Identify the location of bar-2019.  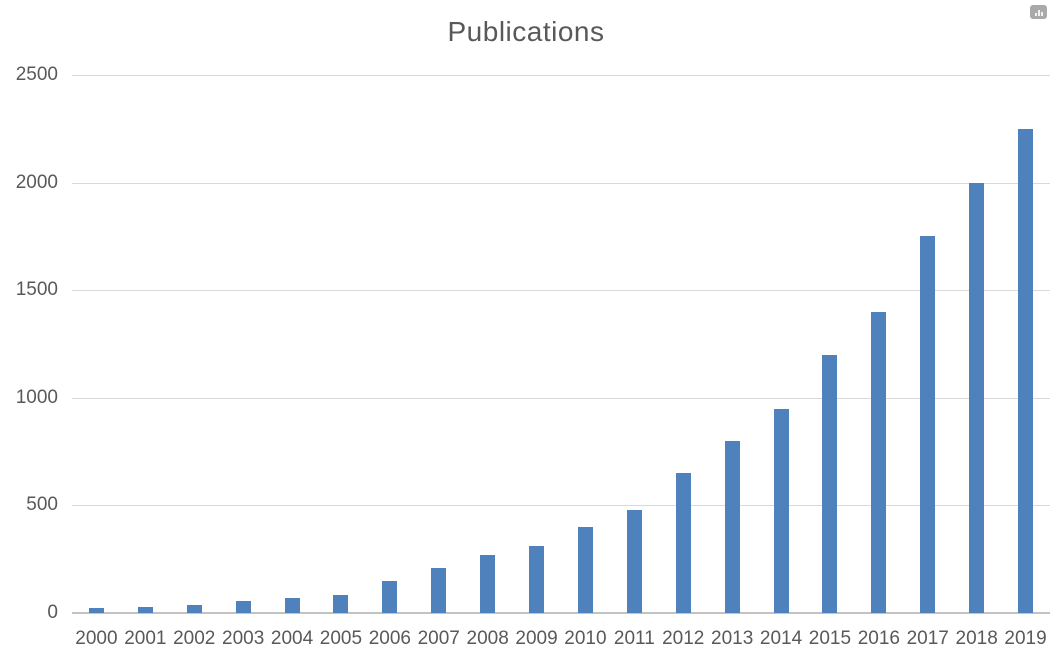
(1026, 370).